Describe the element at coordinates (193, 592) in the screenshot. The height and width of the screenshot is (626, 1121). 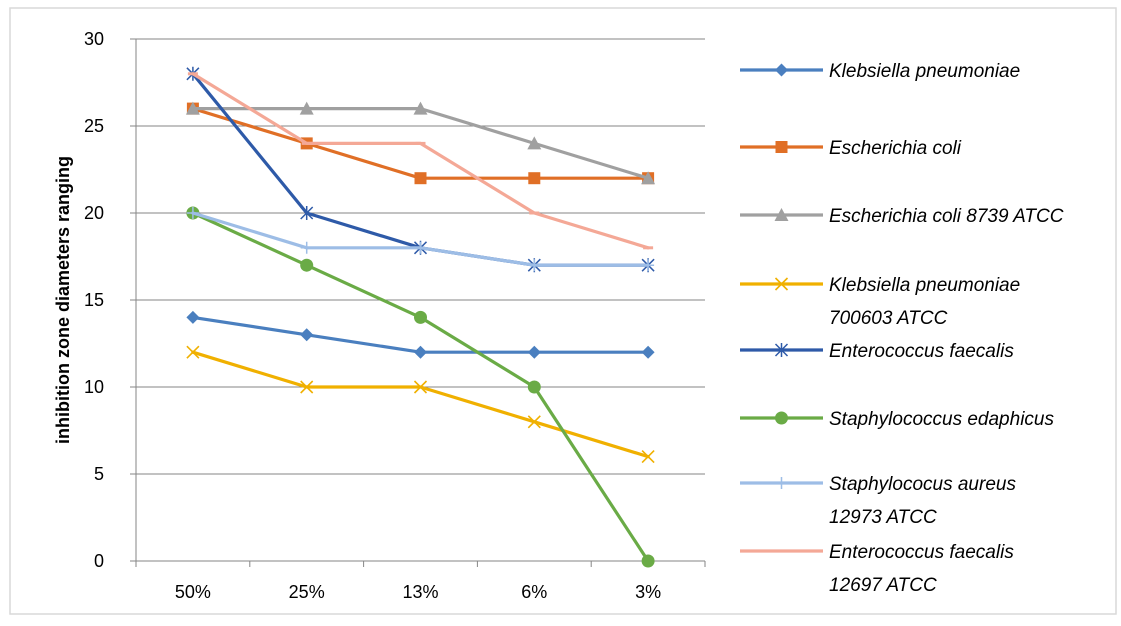
I see `x-tick-label: 50%` at that location.